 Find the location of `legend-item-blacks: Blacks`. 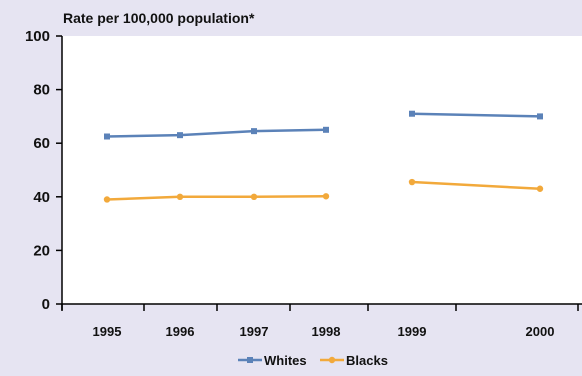

legend-item-blacks: Blacks is located at coordinates (354, 360).